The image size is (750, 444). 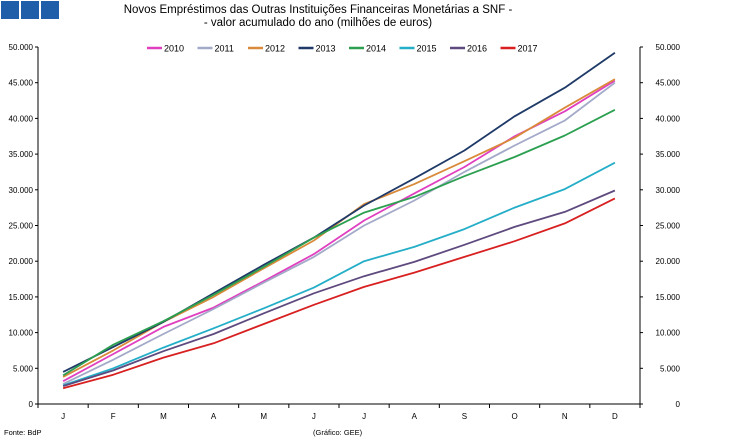 What do you see at coordinates (668, 333) in the screenshot?
I see `y-tick-label-right: 10.000` at bounding box center [668, 333].